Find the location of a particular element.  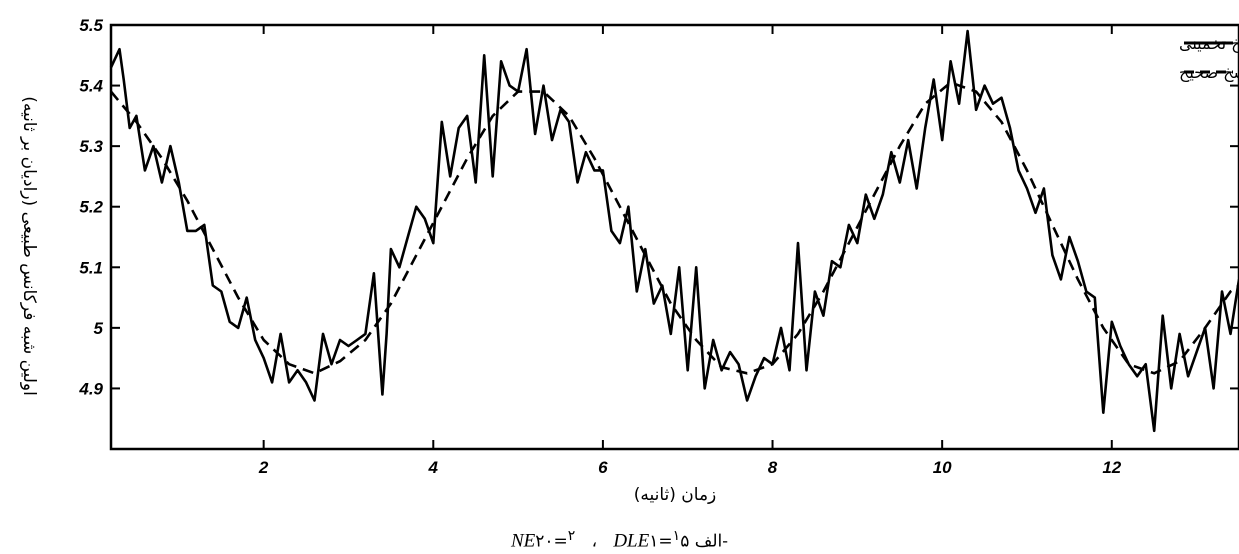

x-tick-label: 2 is located at coordinates (263, 467).